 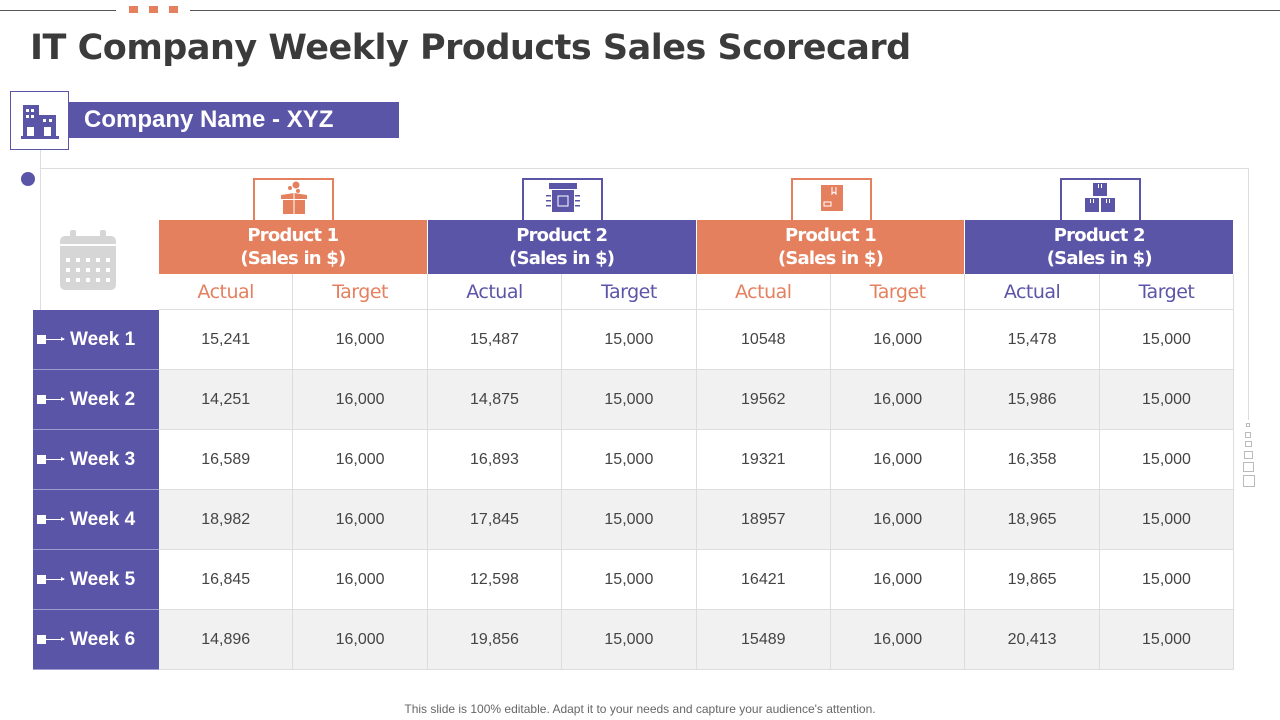 What do you see at coordinates (495, 400) in the screenshot?
I see `table-cell: 14,875` at bounding box center [495, 400].